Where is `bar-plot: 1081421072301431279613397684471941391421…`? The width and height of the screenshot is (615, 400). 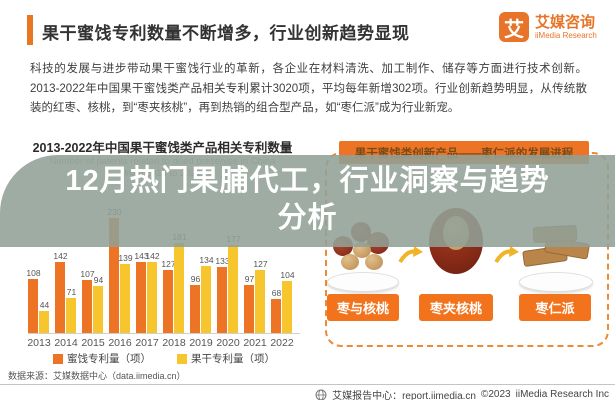 bar-plot: 1081421072301431279613397684471941391421… is located at coordinates (163, 269).